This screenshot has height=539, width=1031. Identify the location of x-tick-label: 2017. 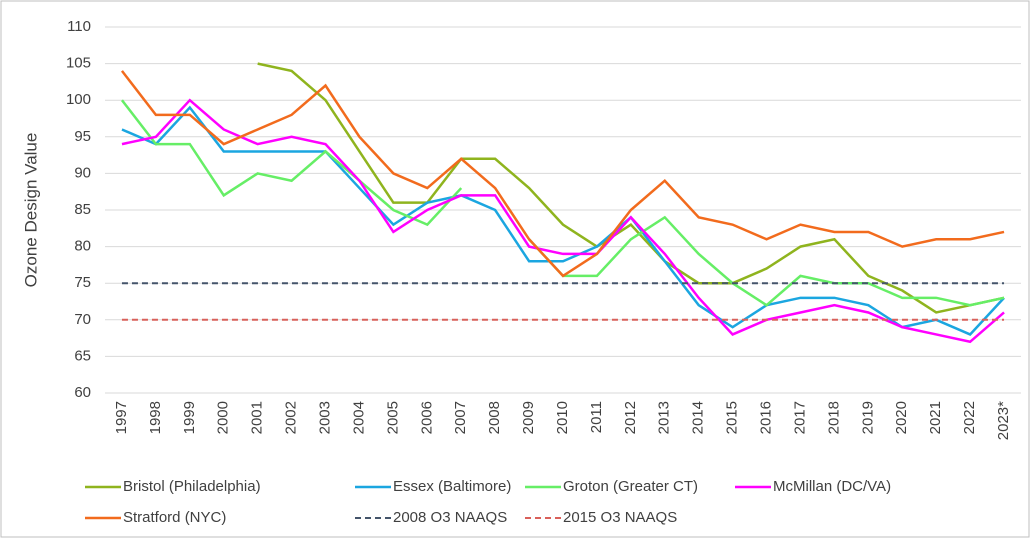
(799, 417).